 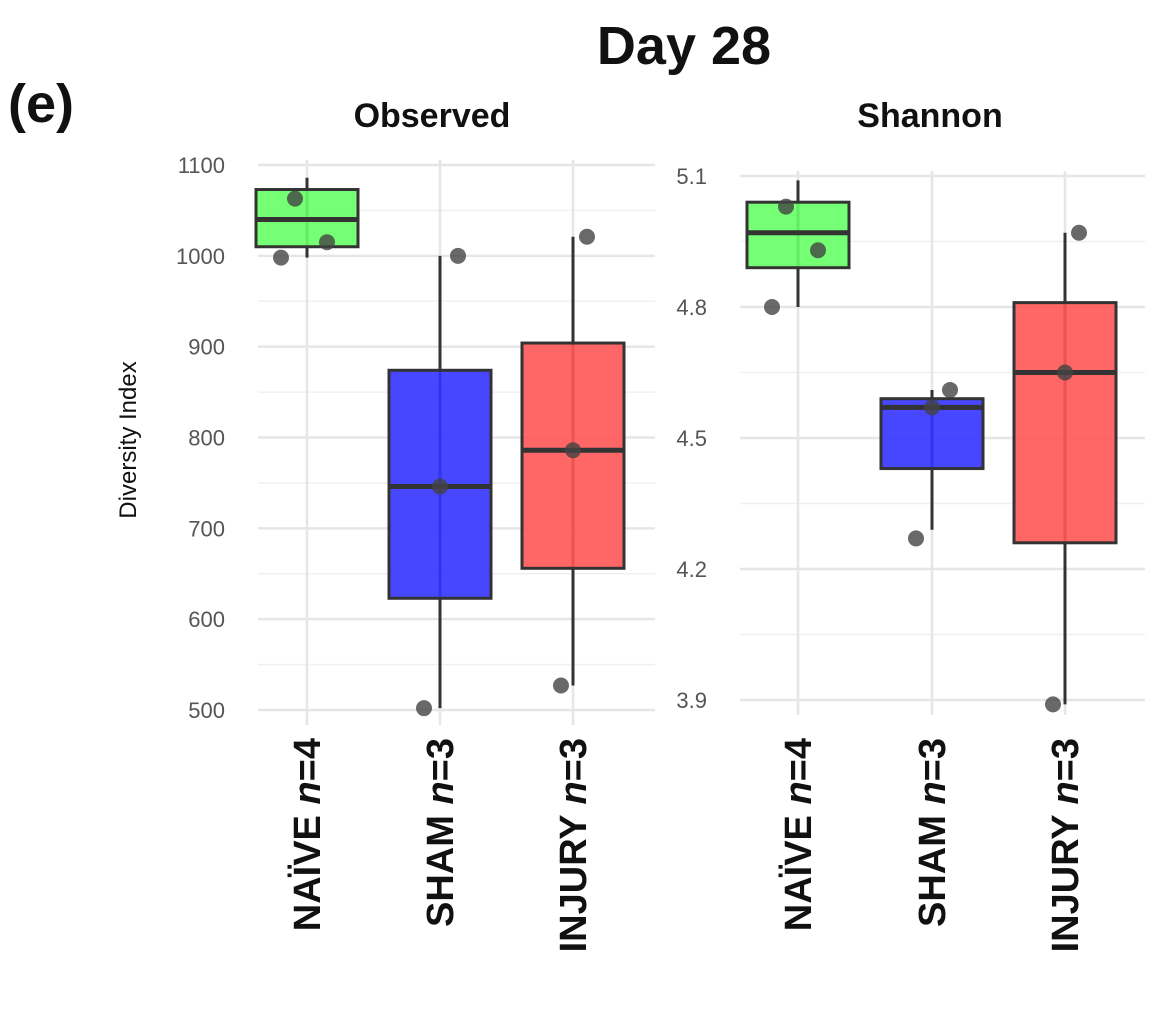 What do you see at coordinates (206, 528) in the screenshot?
I see `y-tick-label: 700` at bounding box center [206, 528].